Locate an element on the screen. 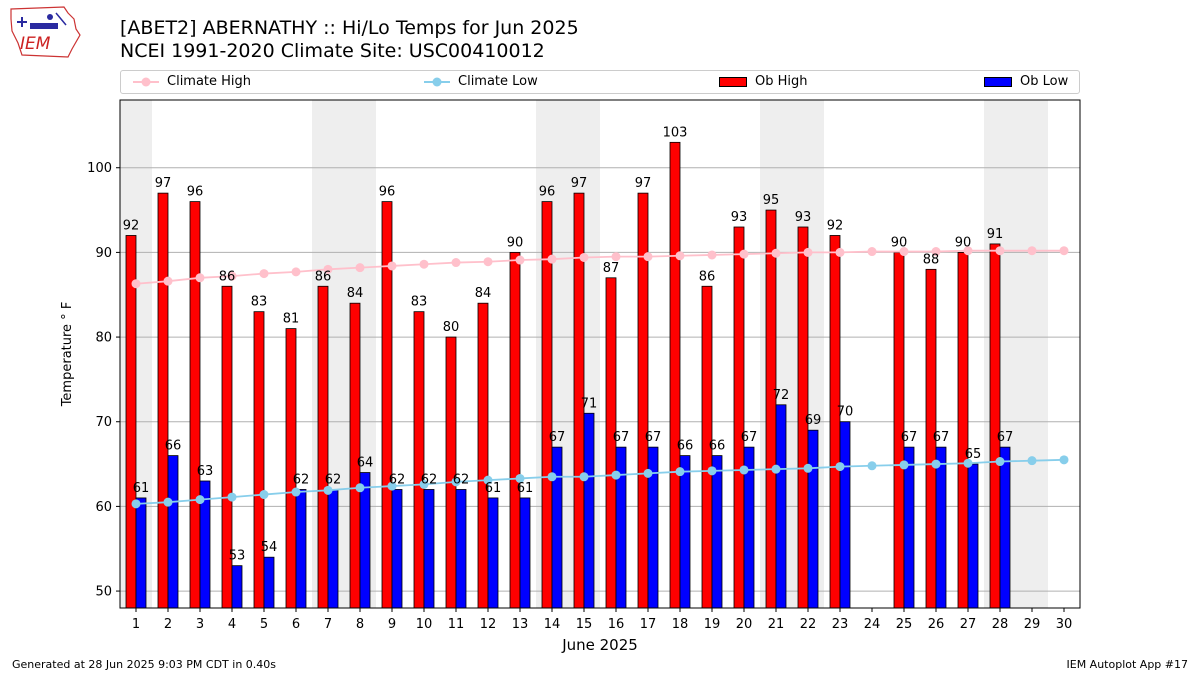  x-tick-label: 18 is located at coordinates (680, 624).